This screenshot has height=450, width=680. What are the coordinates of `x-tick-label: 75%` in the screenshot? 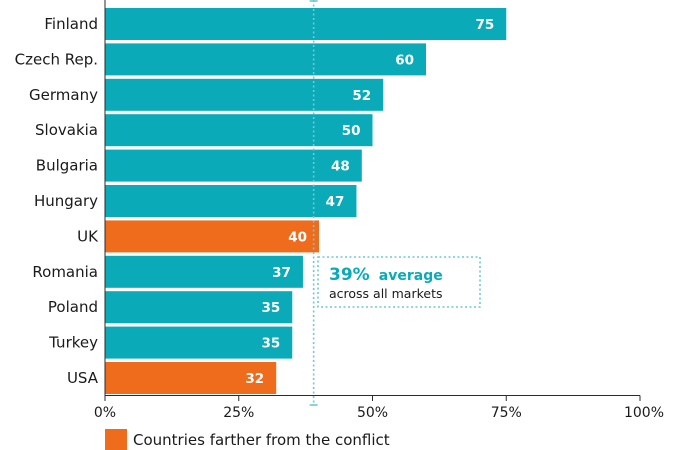 It's located at (506, 413).